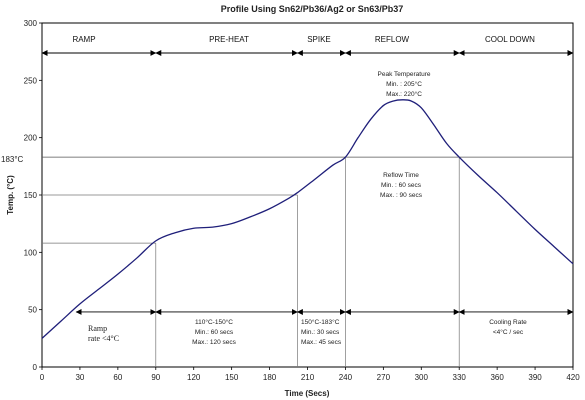  What do you see at coordinates (508, 332) in the screenshot?
I see `cooling-annotation-line2: <4°C / sec` at bounding box center [508, 332].